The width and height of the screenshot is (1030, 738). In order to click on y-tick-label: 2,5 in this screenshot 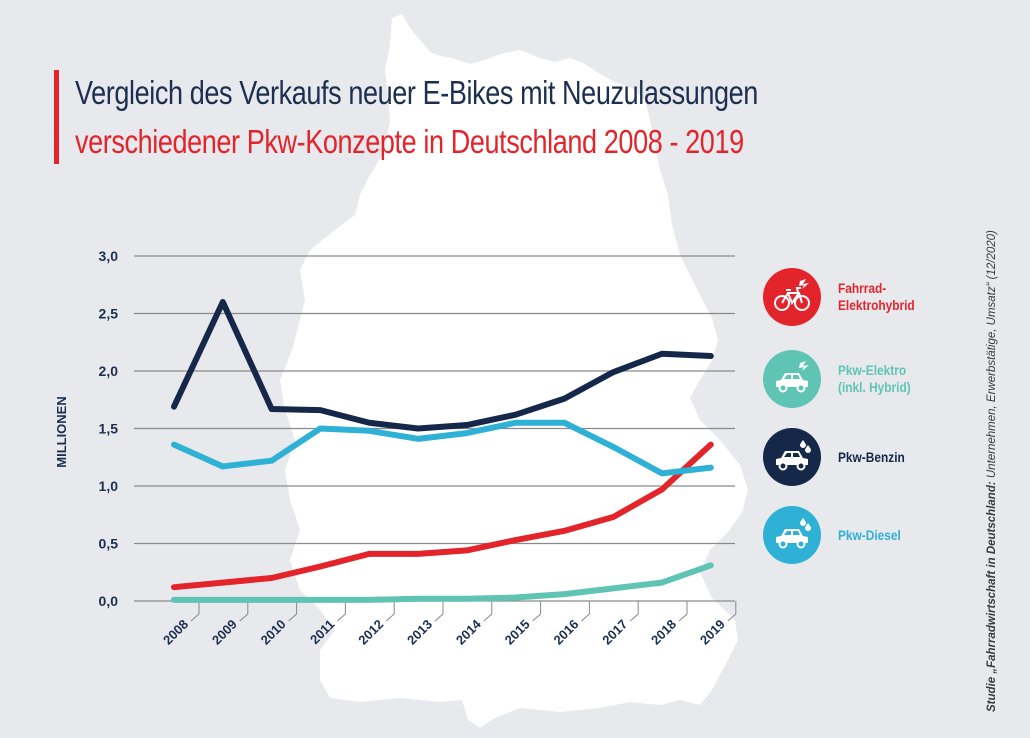, I will do `click(109, 314)`.